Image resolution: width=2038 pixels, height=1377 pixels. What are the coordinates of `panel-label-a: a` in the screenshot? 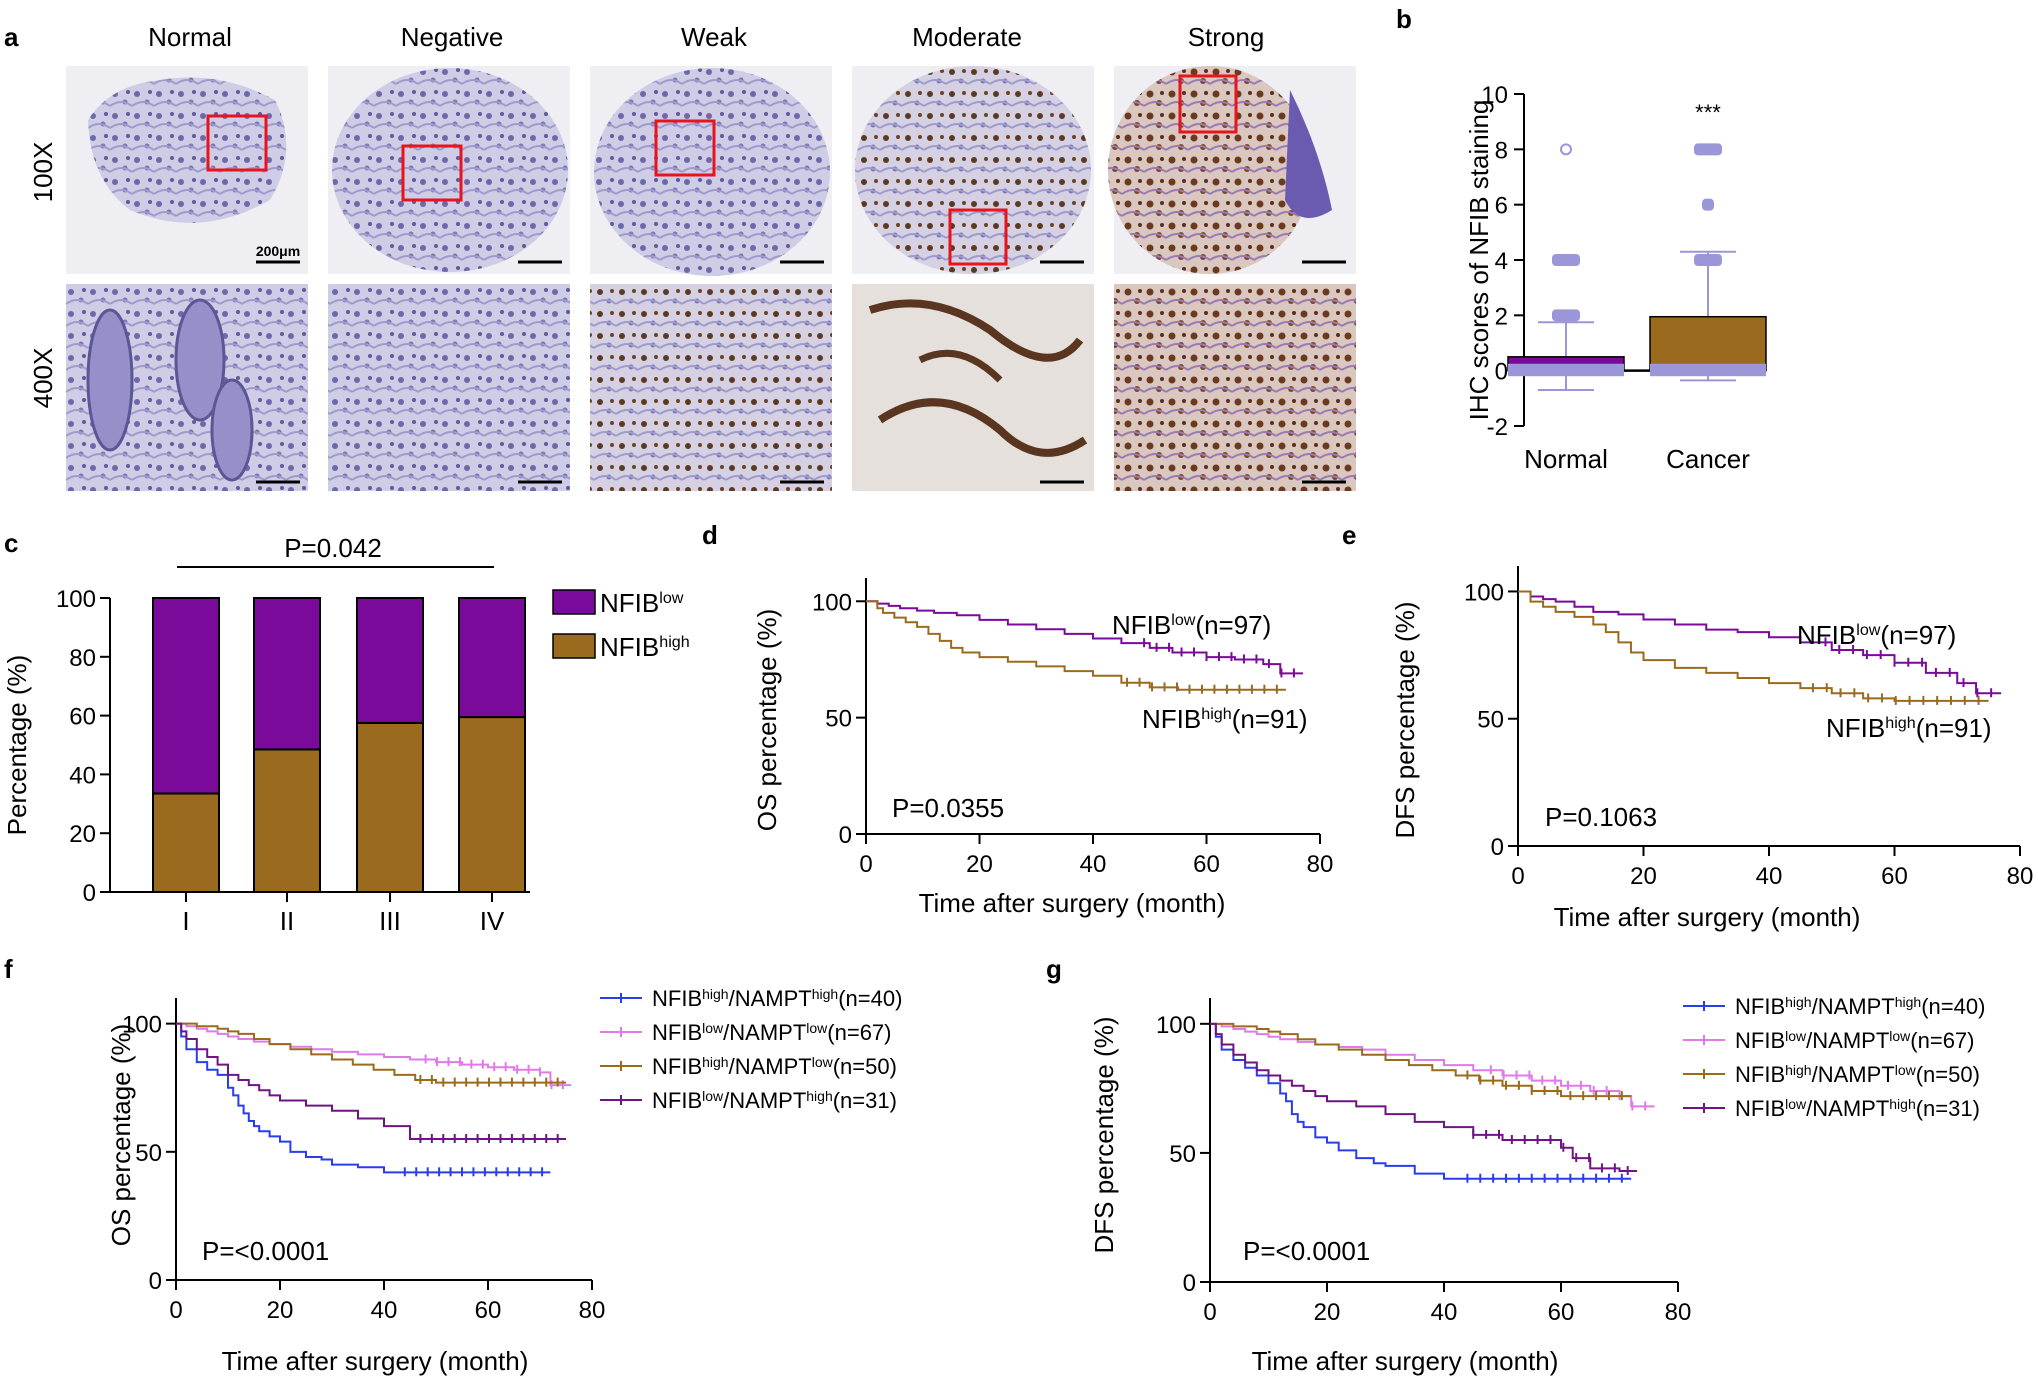 It's located at (11, 37).